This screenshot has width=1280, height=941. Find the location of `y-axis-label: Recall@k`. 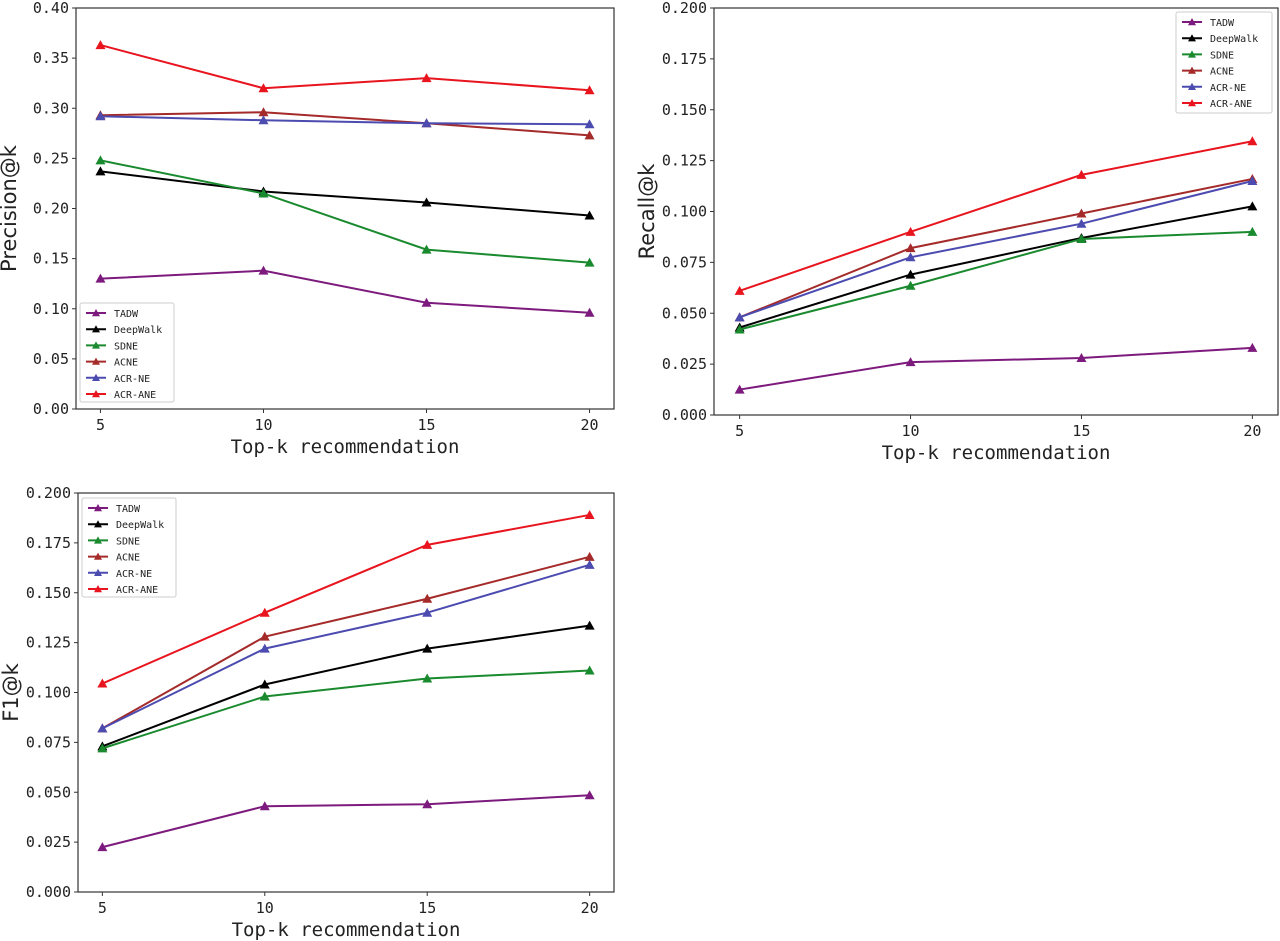

y-axis-label: Recall@k is located at coordinates (647, 211).